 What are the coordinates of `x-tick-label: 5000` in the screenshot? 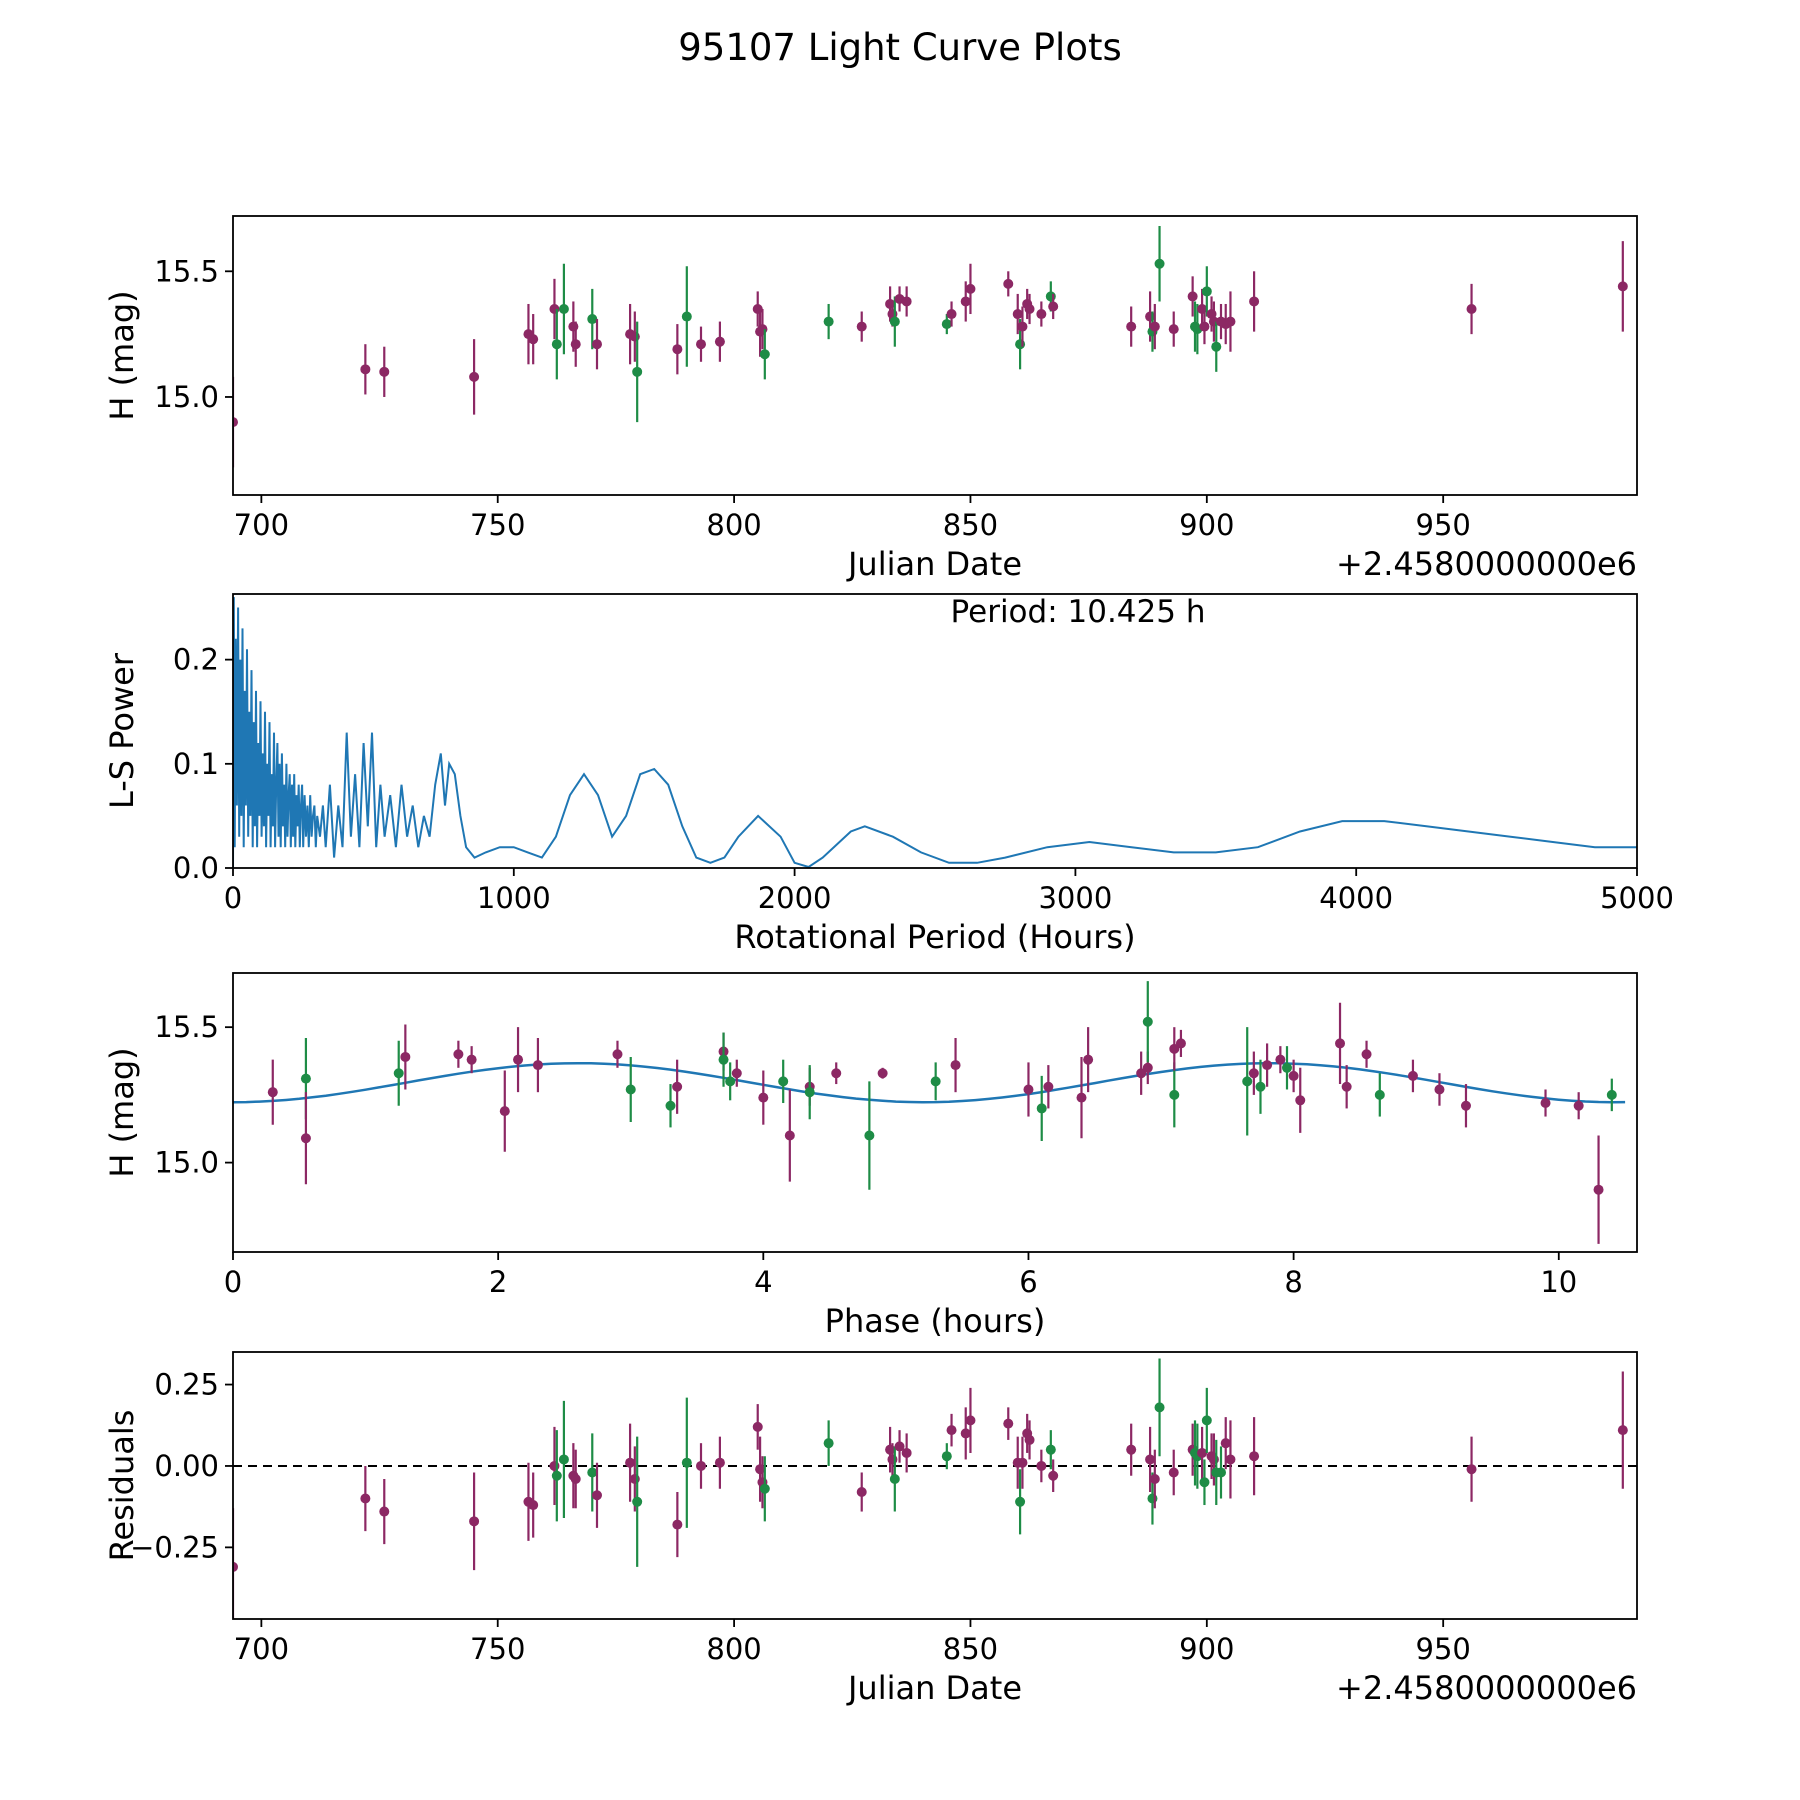 It's located at (1637, 898).